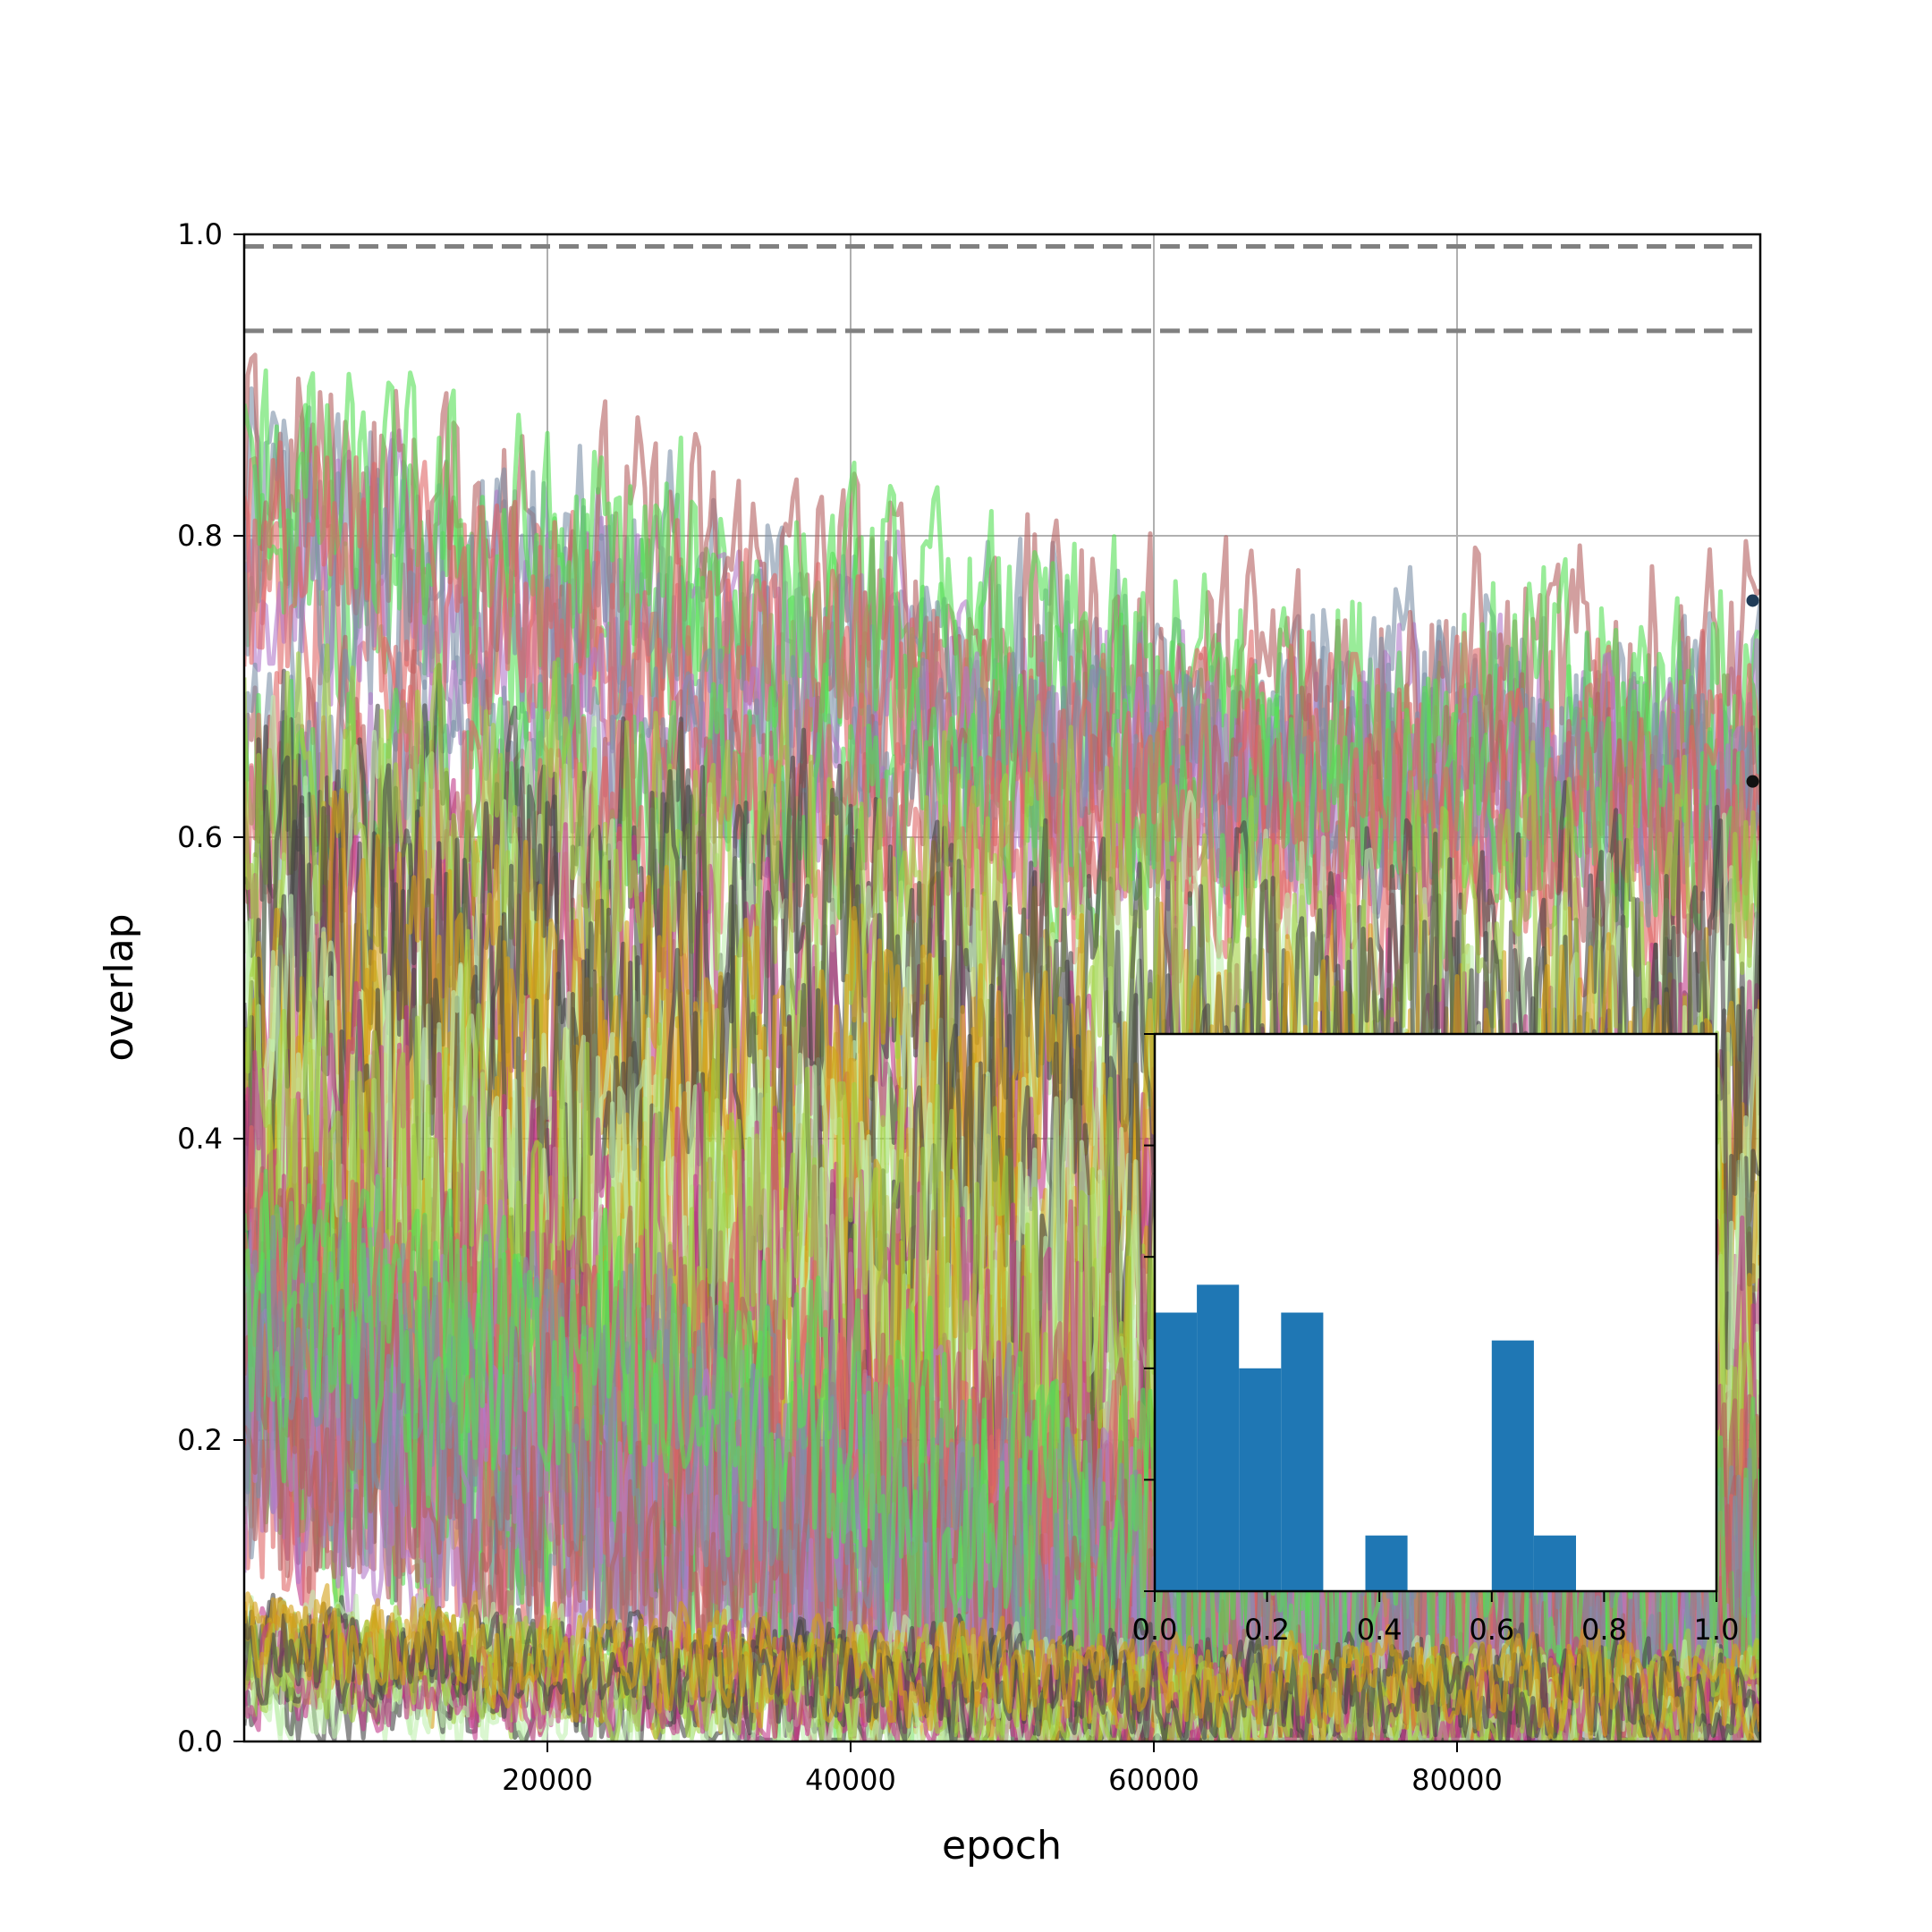  What do you see at coordinates (1379, 1630) in the screenshot?
I see `inset-x-tick-label: 0.4` at bounding box center [1379, 1630].